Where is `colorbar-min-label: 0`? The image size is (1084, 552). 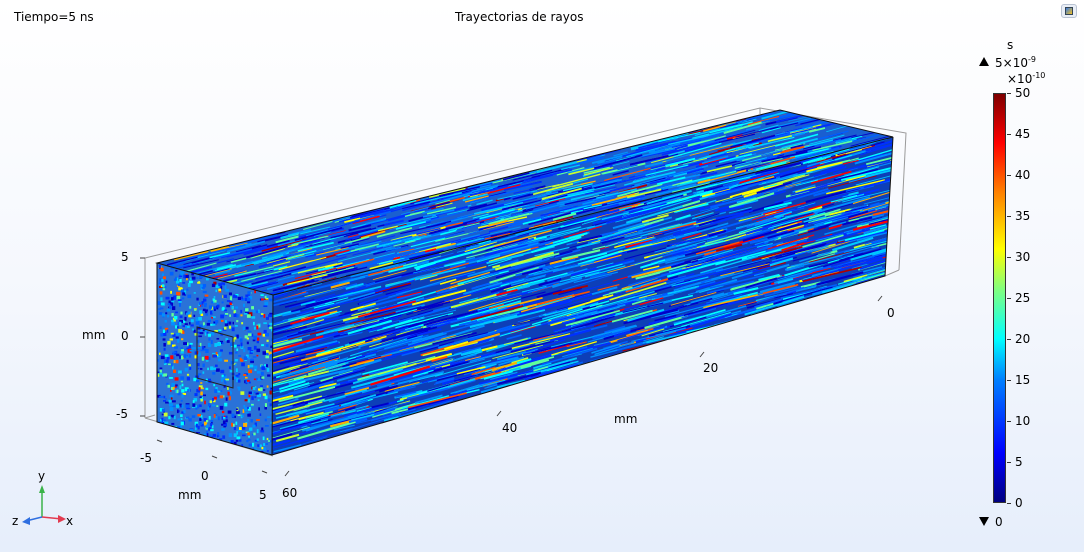
colorbar-min-label: 0 is located at coordinates (999, 522).